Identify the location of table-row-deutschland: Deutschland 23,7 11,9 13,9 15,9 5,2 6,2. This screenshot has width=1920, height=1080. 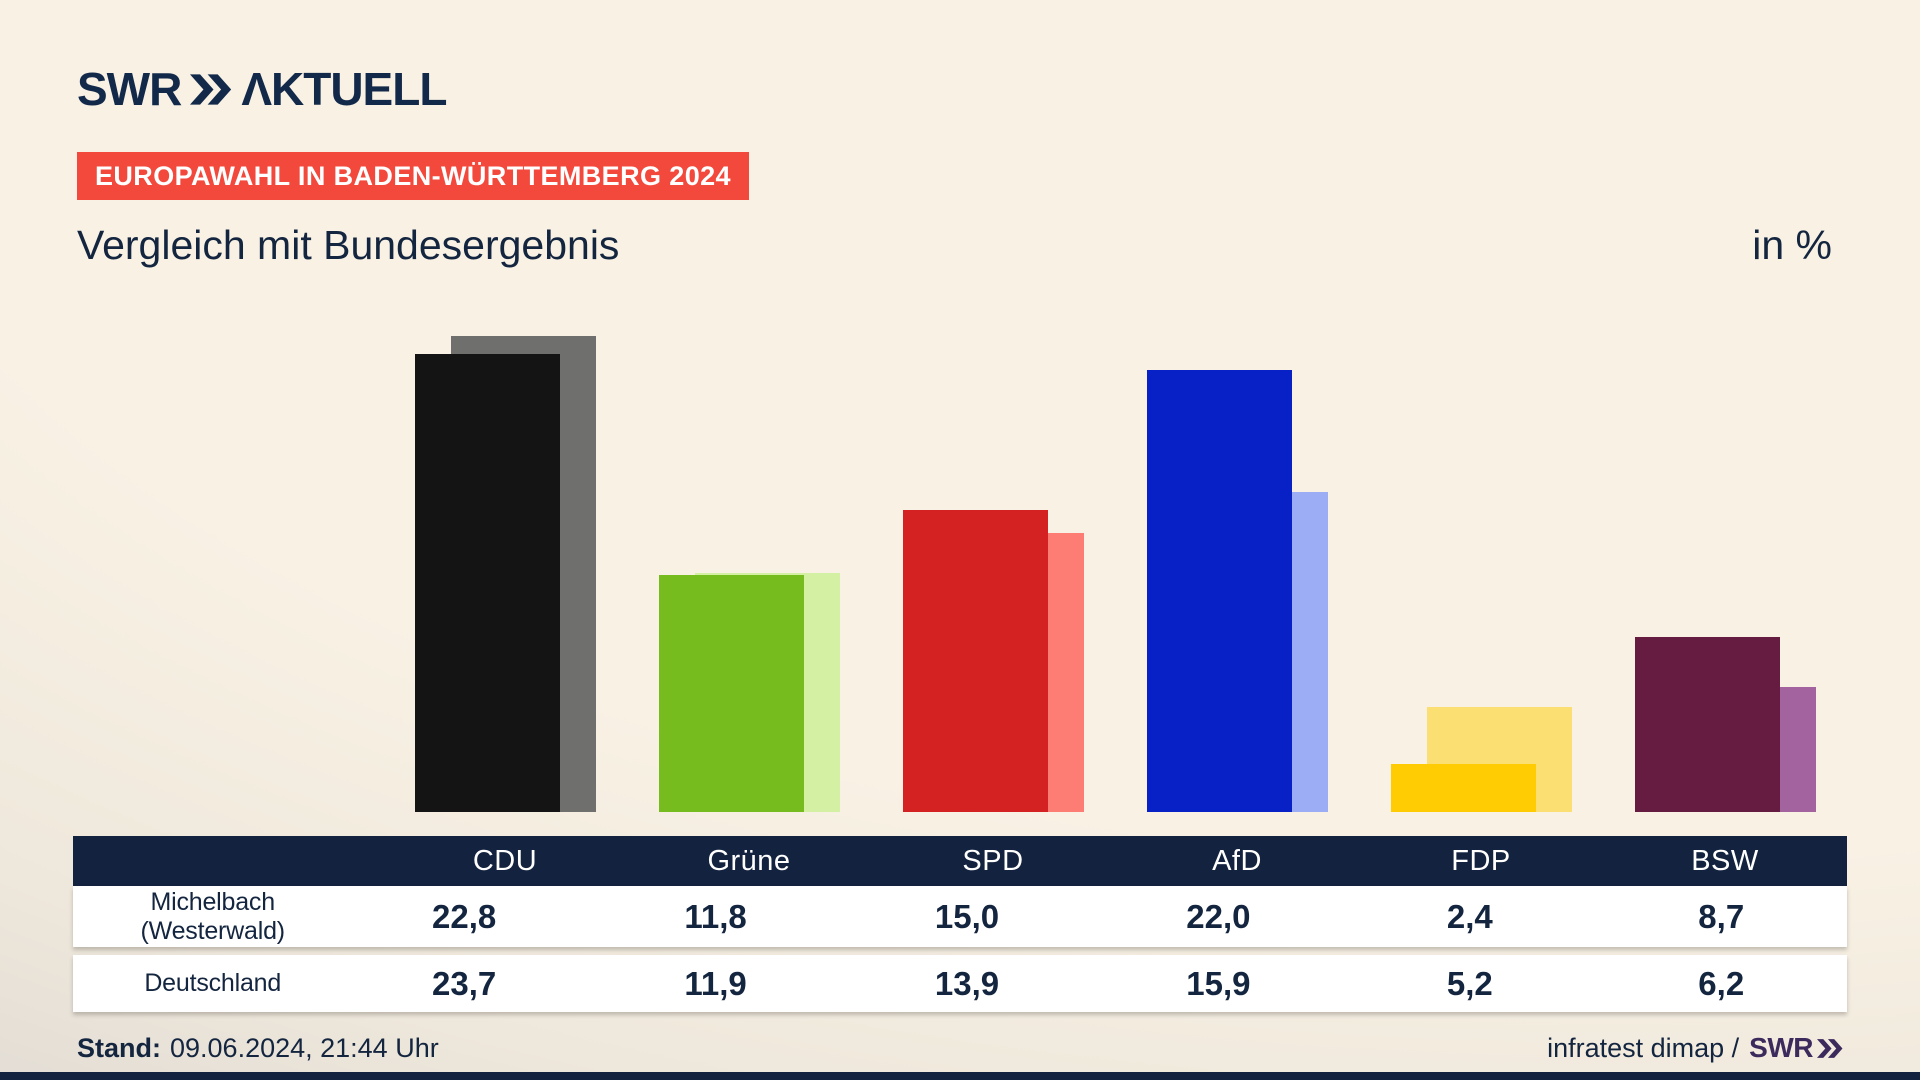
(960, 983).